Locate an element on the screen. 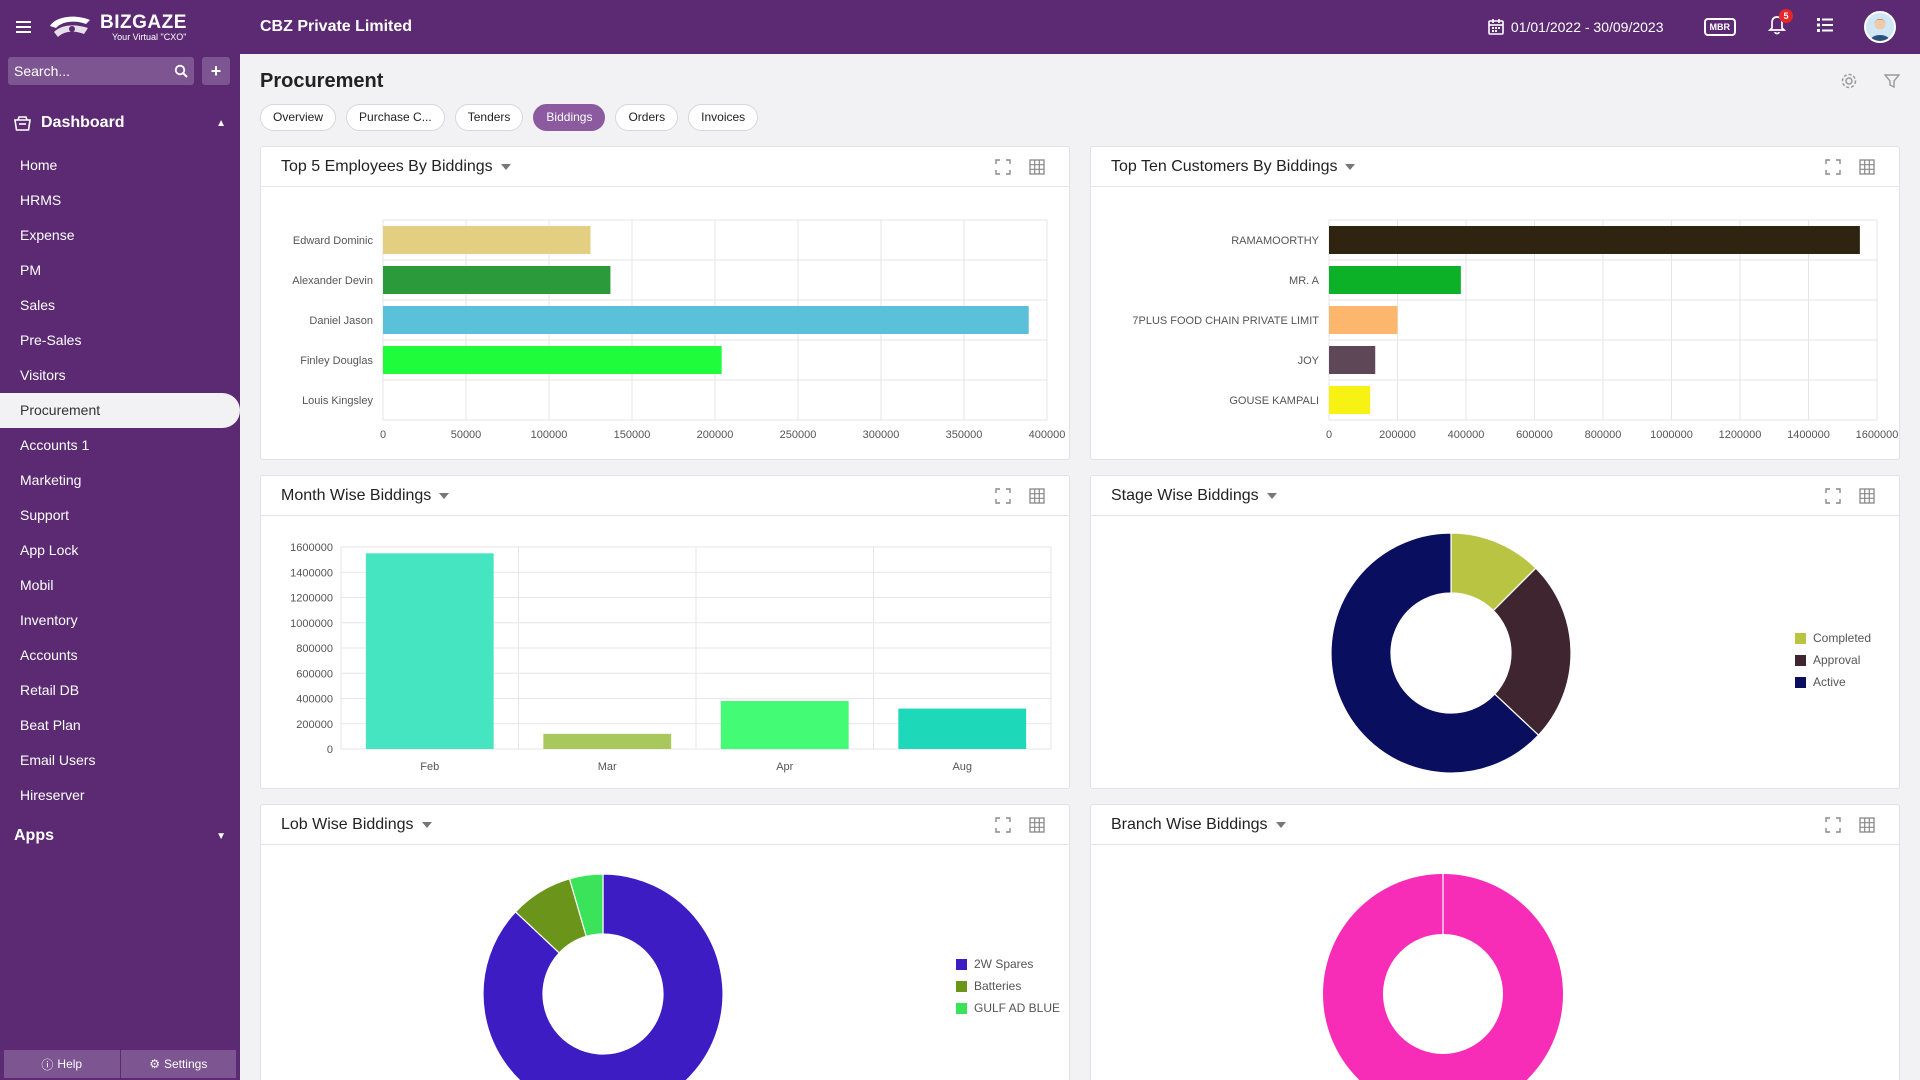  tab-biddings: Biddings is located at coordinates (569, 117).